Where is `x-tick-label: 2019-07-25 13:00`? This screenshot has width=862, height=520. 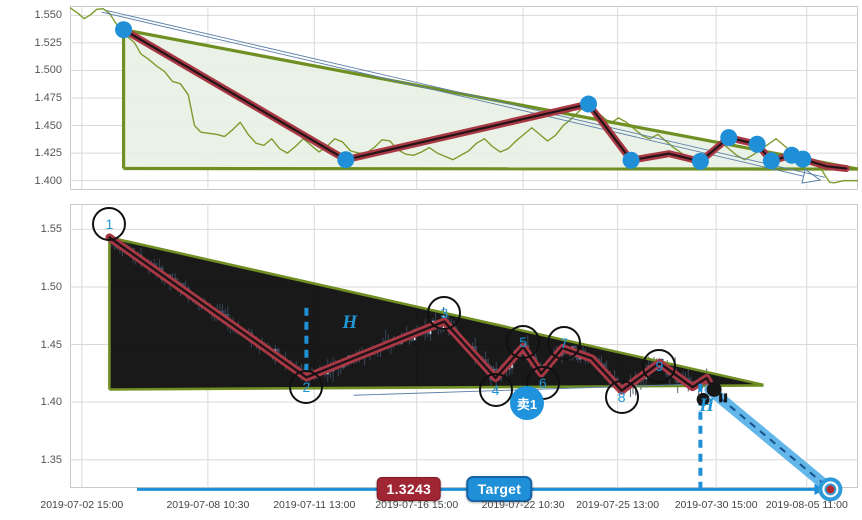
x-tick-label: 2019-07-25 13:00 is located at coordinates (618, 505).